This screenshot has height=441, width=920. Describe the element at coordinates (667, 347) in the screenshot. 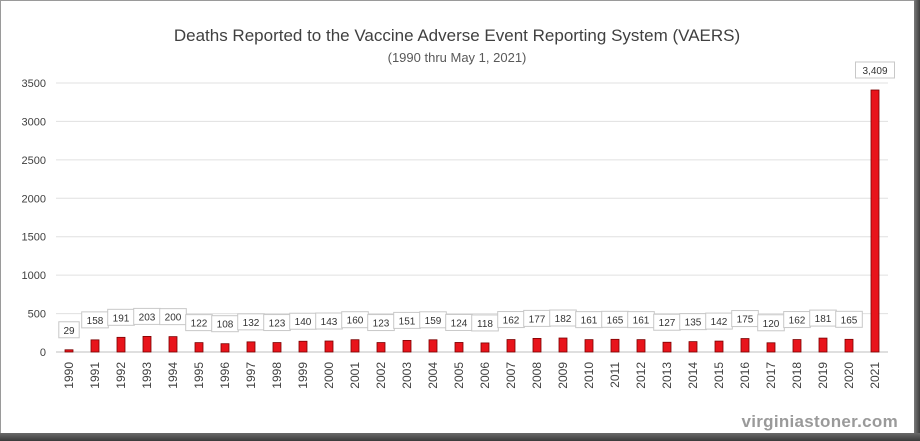

I see `bar-2013` at that location.